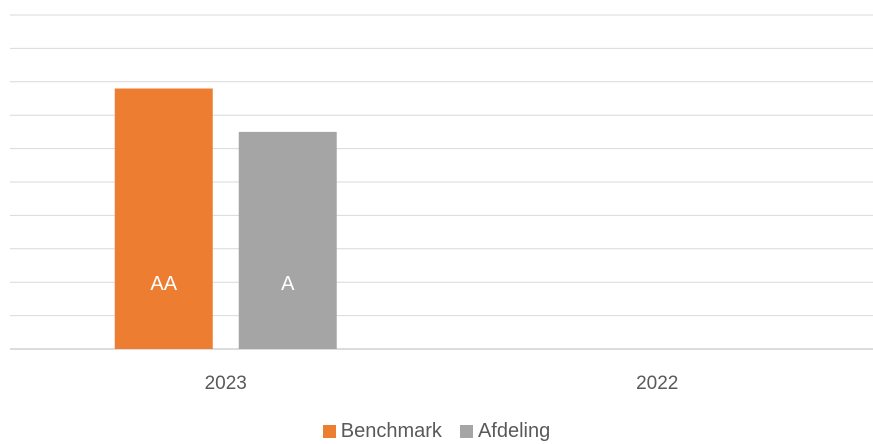 The width and height of the screenshot is (873, 444). I want to click on legend-swatch-benchmark, so click(329, 431).